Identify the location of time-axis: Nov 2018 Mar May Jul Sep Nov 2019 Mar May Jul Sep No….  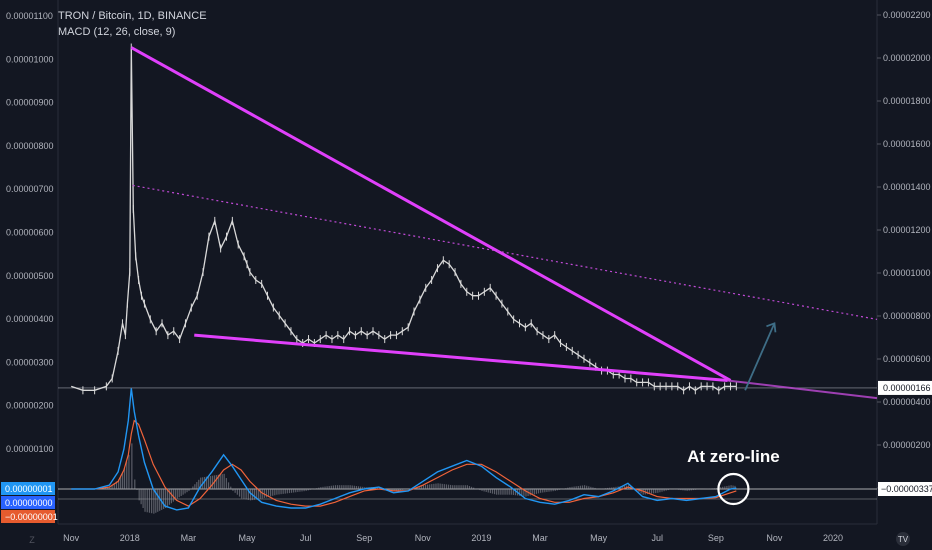
(453, 538).